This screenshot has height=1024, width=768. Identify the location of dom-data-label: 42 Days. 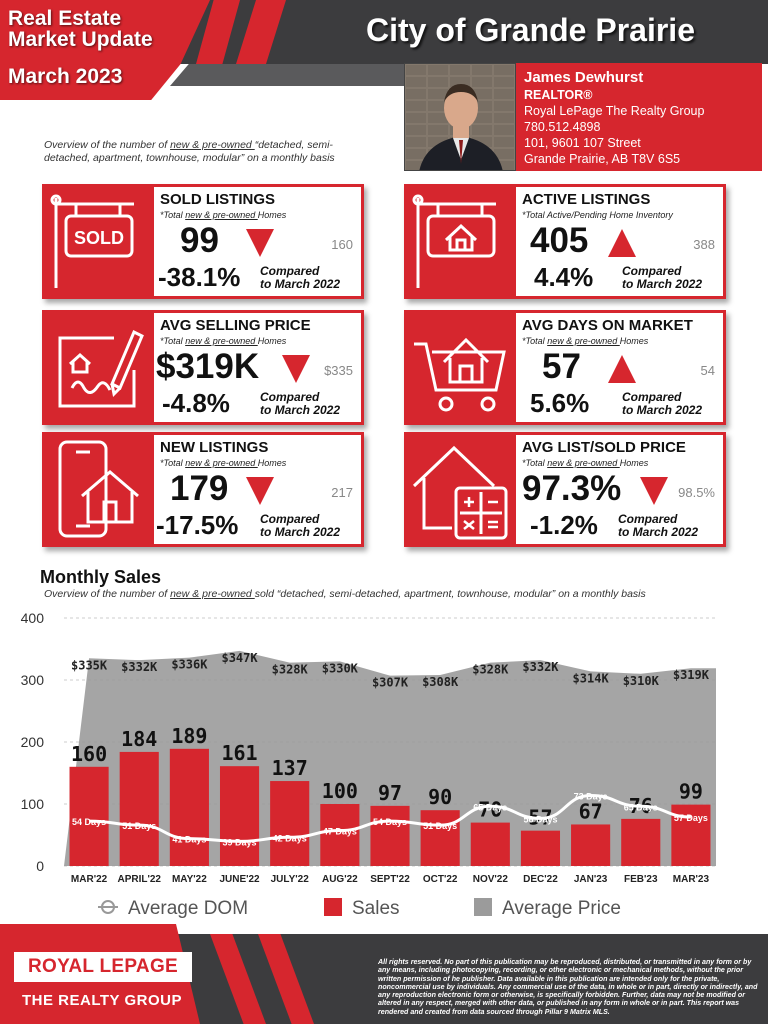
(290, 838).